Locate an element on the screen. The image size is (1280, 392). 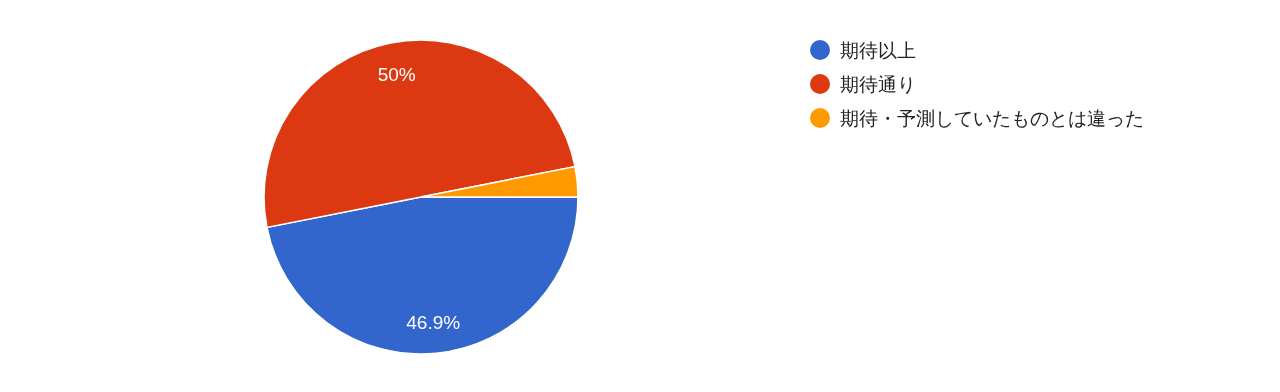
legend-label: 期待・予測していたものとは違った is located at coordinates (992, 118).